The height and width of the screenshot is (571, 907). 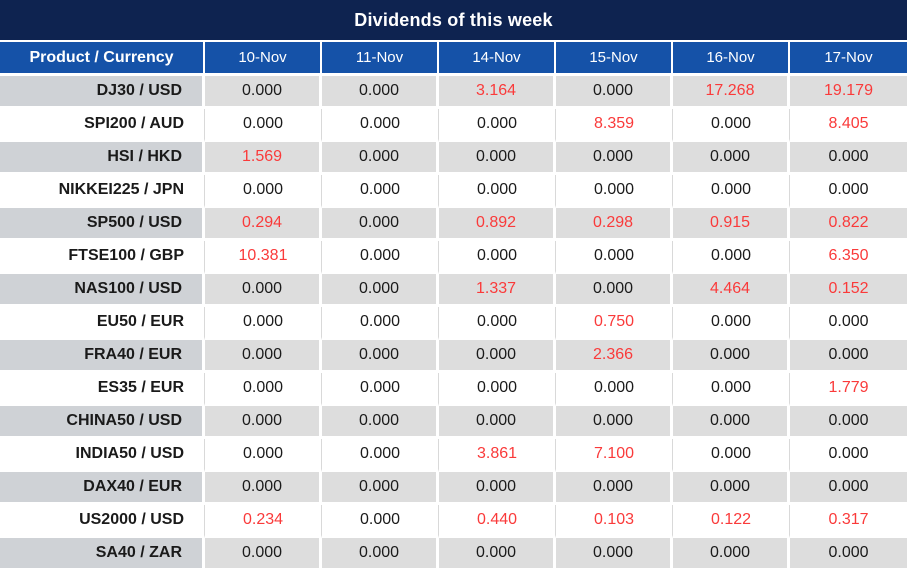 What do you see at coordinates (102, 554) in the screenshot?
I see `product-cell: SA40 / ZAR` at bounding box center [102, 554].